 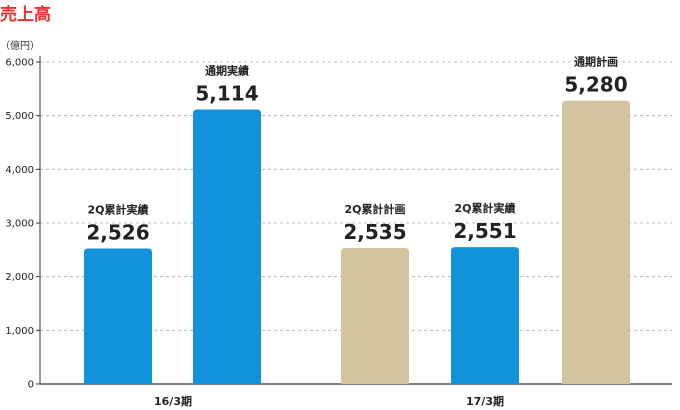 I want to click on y-tick-label: 1,000, so click(x=19, y=331).